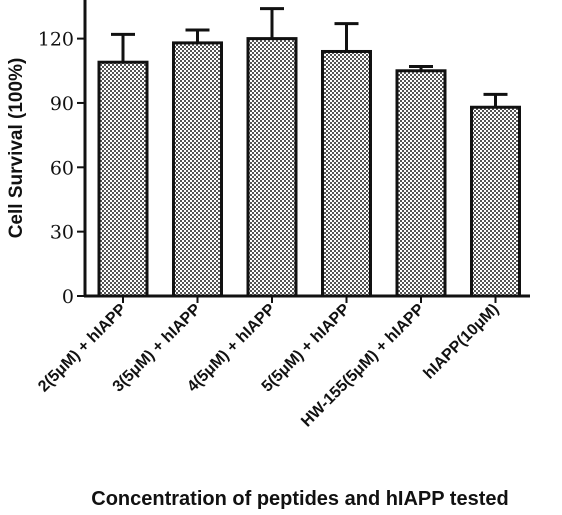 The image size is (562, 515). I want to click on y-tick-label: 90, so click(62, 104).